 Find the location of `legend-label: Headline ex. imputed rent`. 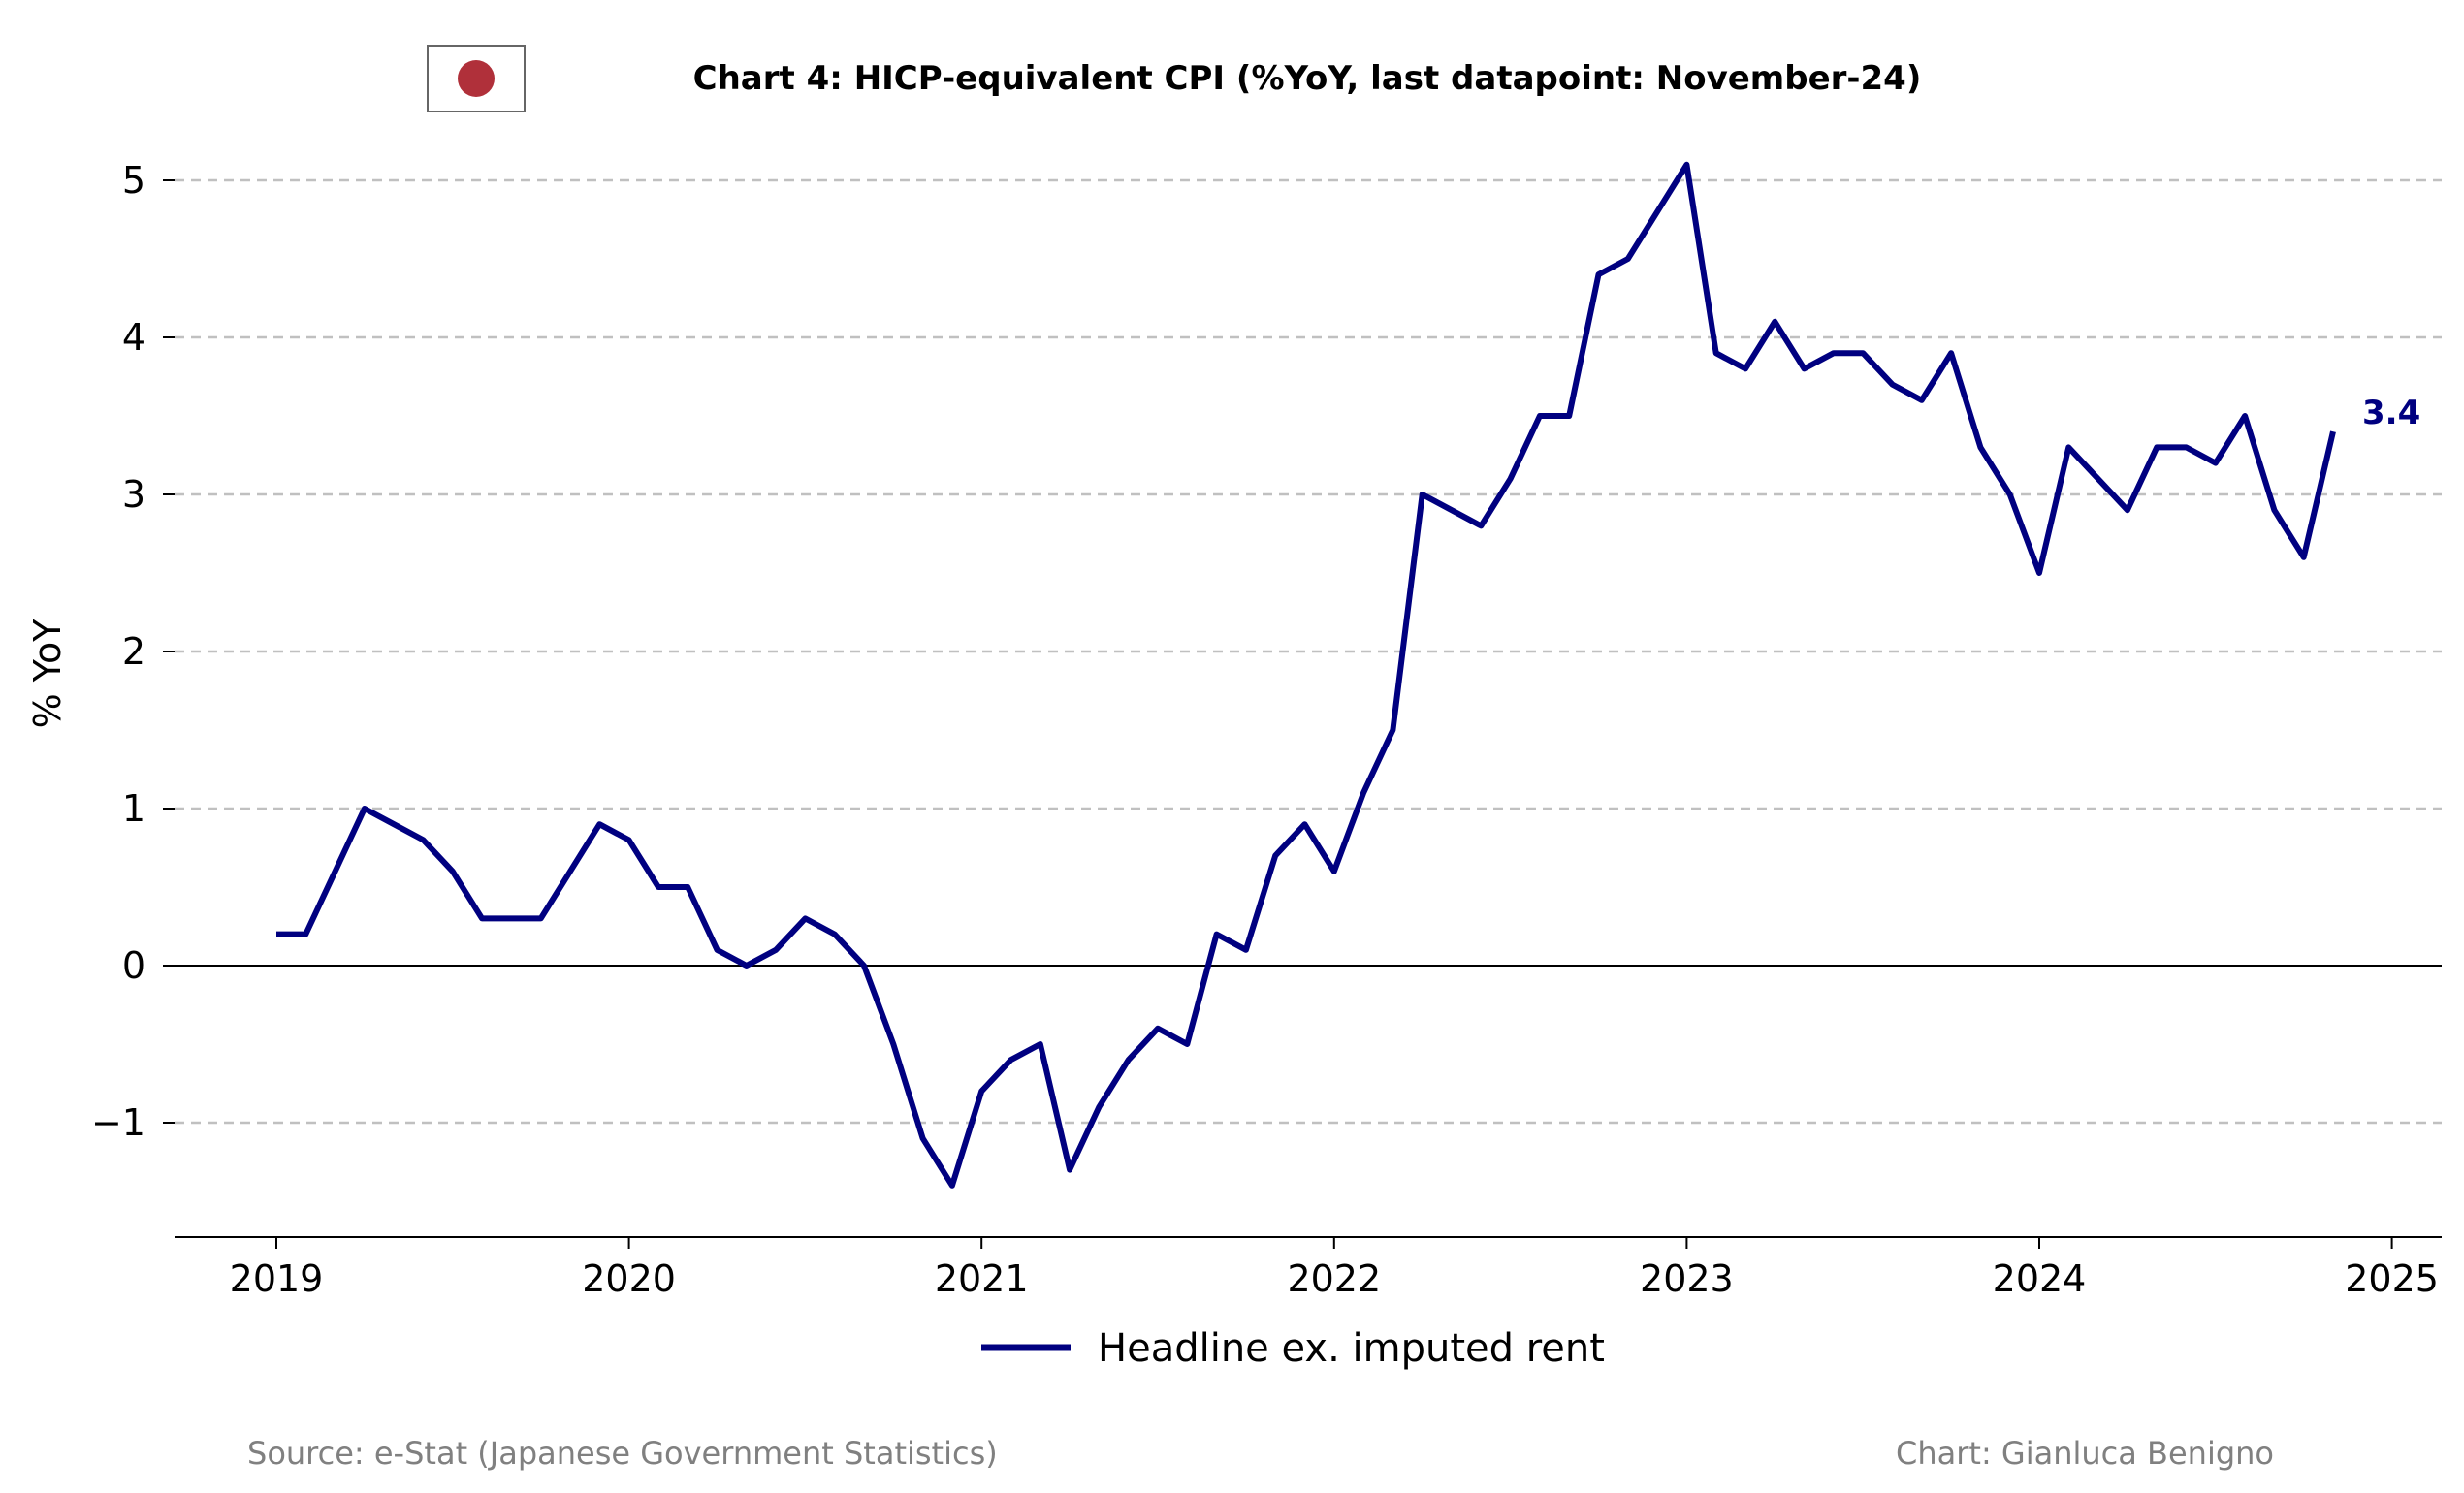

legend-label: Headline ex. imputed rent is located at coordinates (1351, 1349).